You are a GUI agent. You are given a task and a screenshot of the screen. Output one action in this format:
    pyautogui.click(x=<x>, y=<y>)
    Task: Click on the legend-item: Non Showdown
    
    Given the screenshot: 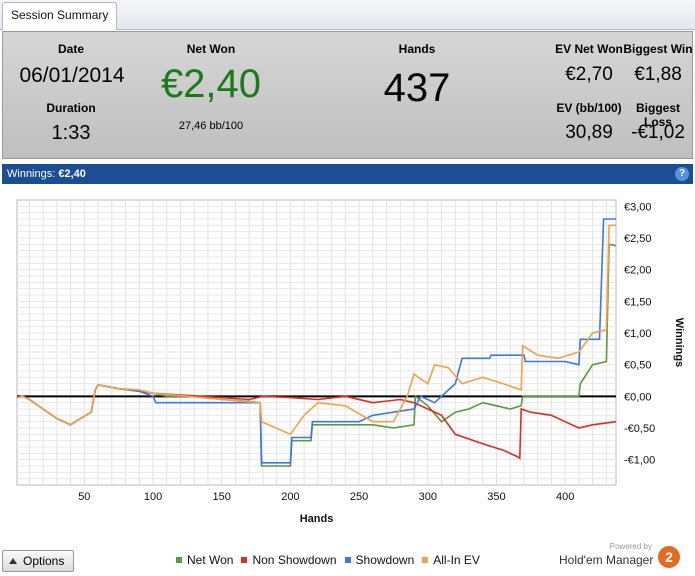 What is the action you would take?
    pyautogui.click(x=289, y=560)
    